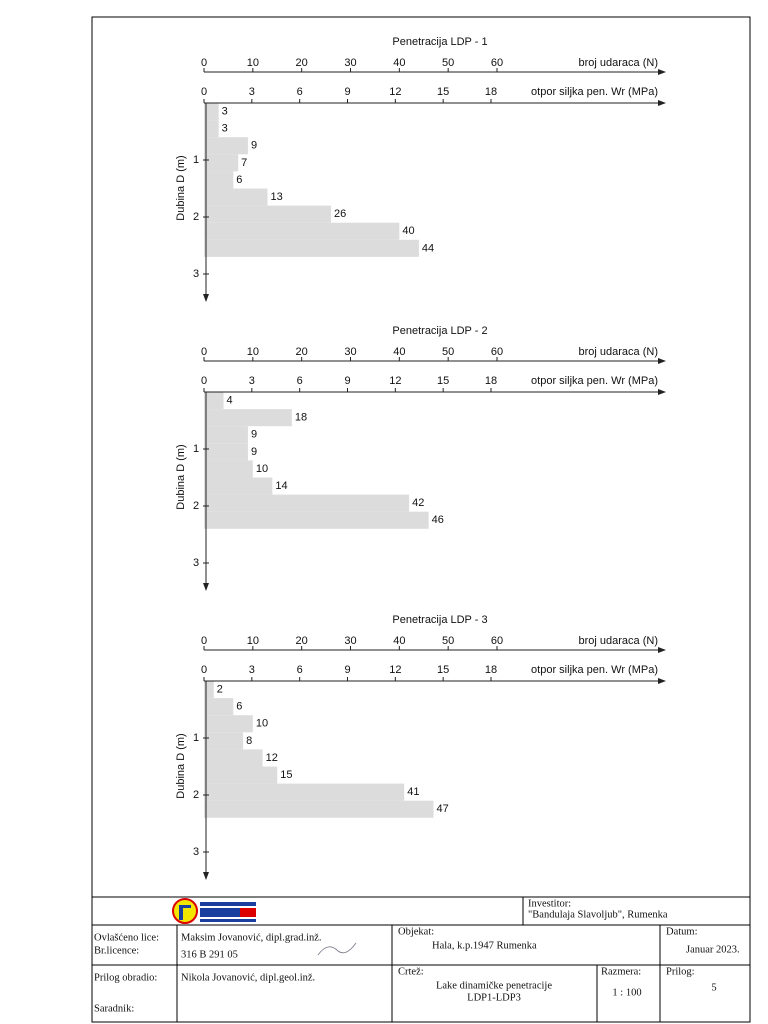 The width and height of the screenshot is (768, 1024). What do you see at coordinates (340, 214) in the screenshot?
I see `bar-value-label: 26` at bounding box center [340, 214].